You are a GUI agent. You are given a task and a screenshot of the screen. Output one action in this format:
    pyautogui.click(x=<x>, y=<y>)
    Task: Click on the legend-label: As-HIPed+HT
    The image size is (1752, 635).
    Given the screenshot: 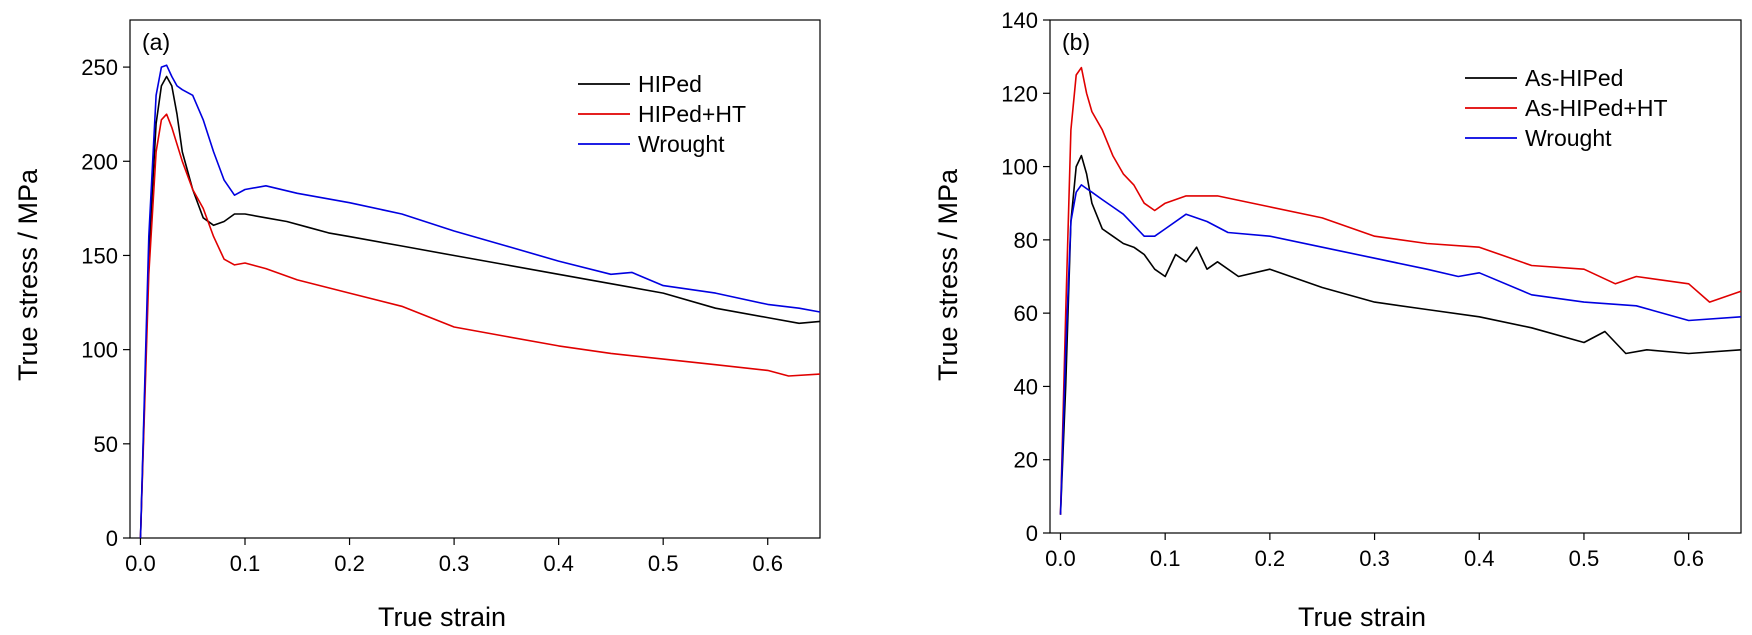 What is the action you would take?
    pyautogui.click(x=1596, y=108)
    